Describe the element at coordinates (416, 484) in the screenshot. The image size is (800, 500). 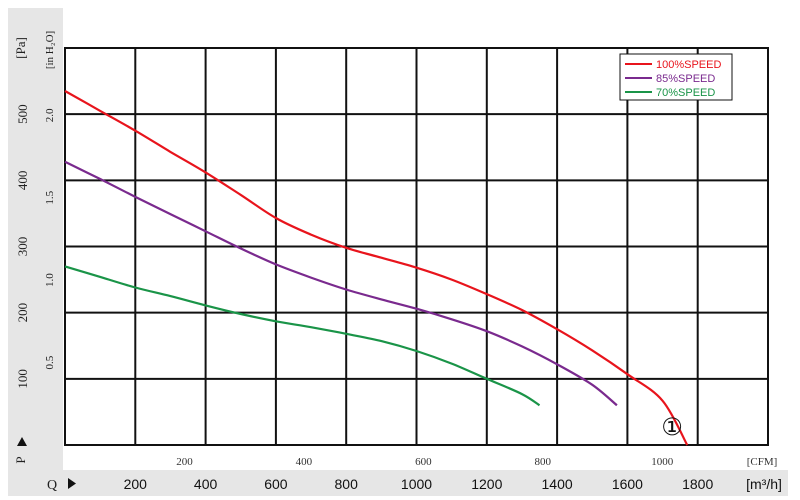
I see `x-tick-m3h: 1000` at that location.